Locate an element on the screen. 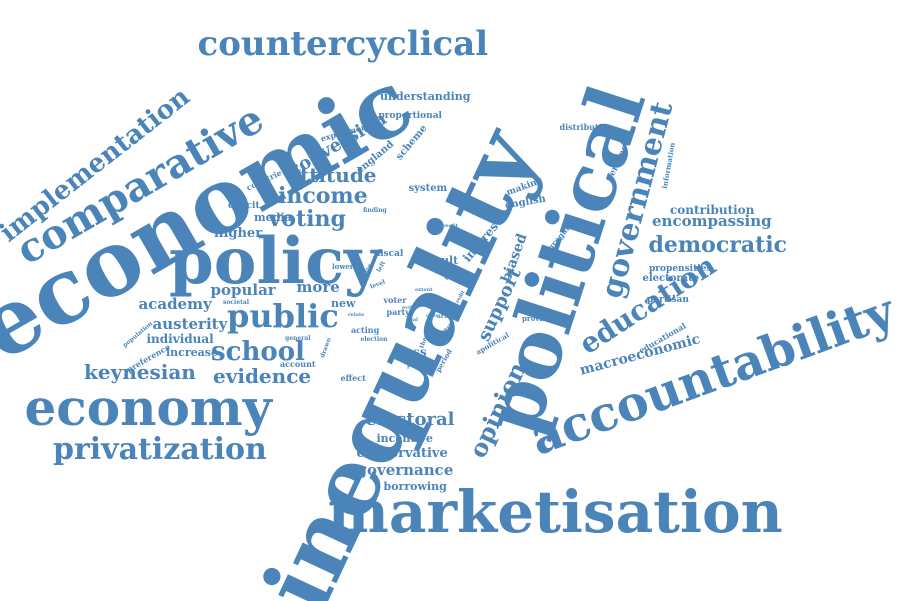 The height and width of the screenshot is (601, 900). word-democratic: democratic is located at coordinates (718, 245).